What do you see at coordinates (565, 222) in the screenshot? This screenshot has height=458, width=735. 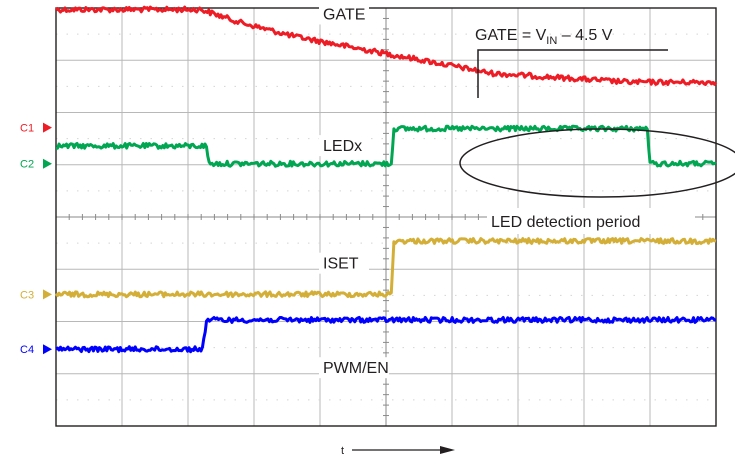 I see `led-detection-label: LED detection period` at bounding box center [565, 222].